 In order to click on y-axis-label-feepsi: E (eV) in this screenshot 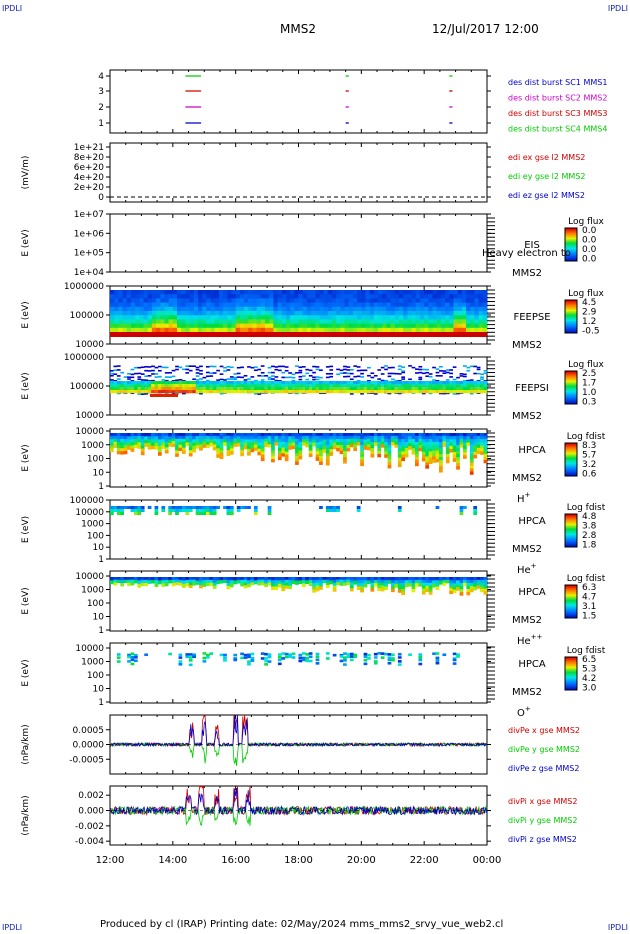, I will do `click(26, 385)`.